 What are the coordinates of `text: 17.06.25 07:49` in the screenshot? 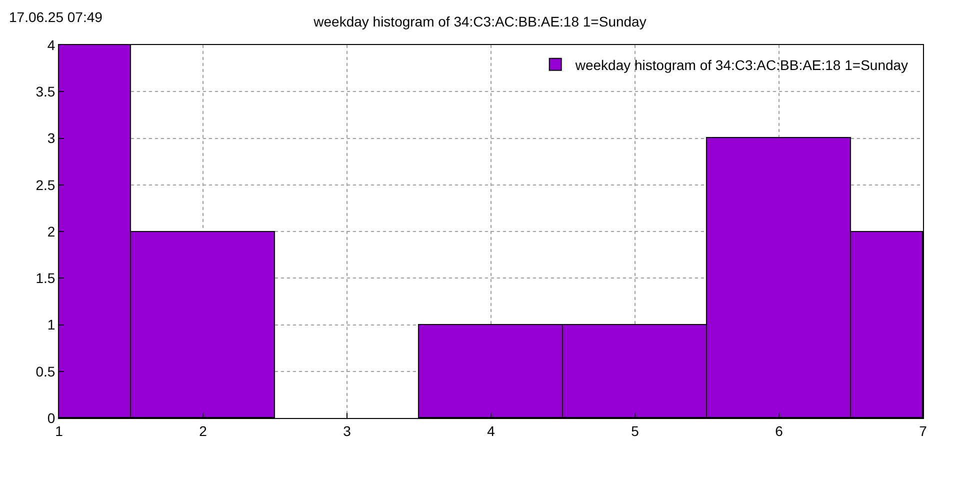 It's located at (56, 17).